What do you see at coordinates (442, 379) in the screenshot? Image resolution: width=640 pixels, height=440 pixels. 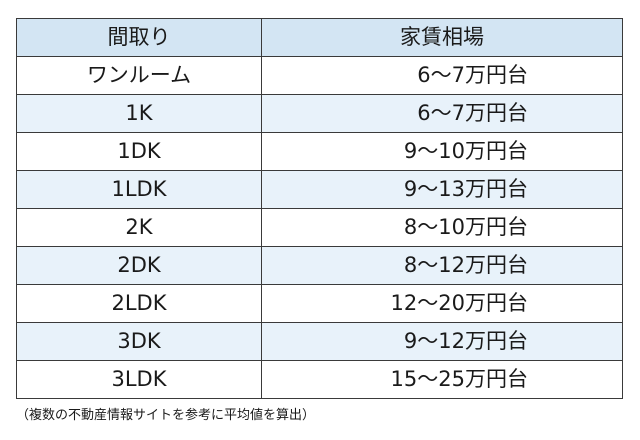 I see `rent-cell: 15～25万円台` at bounding box center [442, 379].